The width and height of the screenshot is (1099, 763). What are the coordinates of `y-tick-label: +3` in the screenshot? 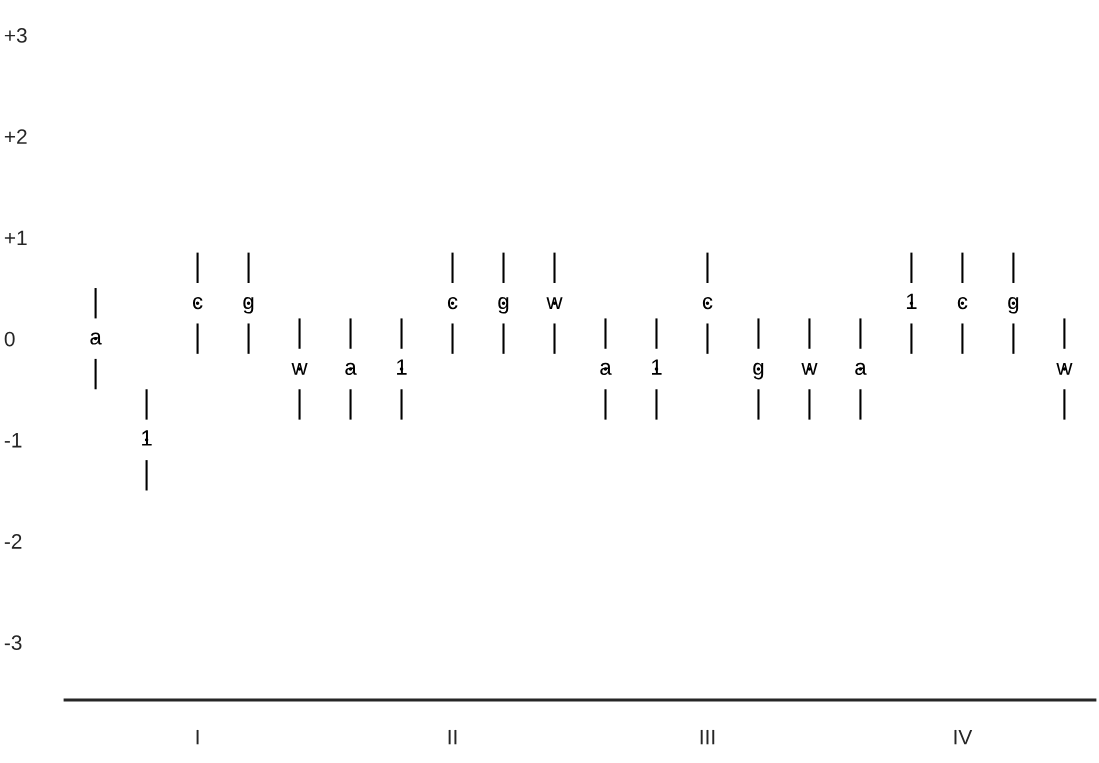 It's located at (15, 35).